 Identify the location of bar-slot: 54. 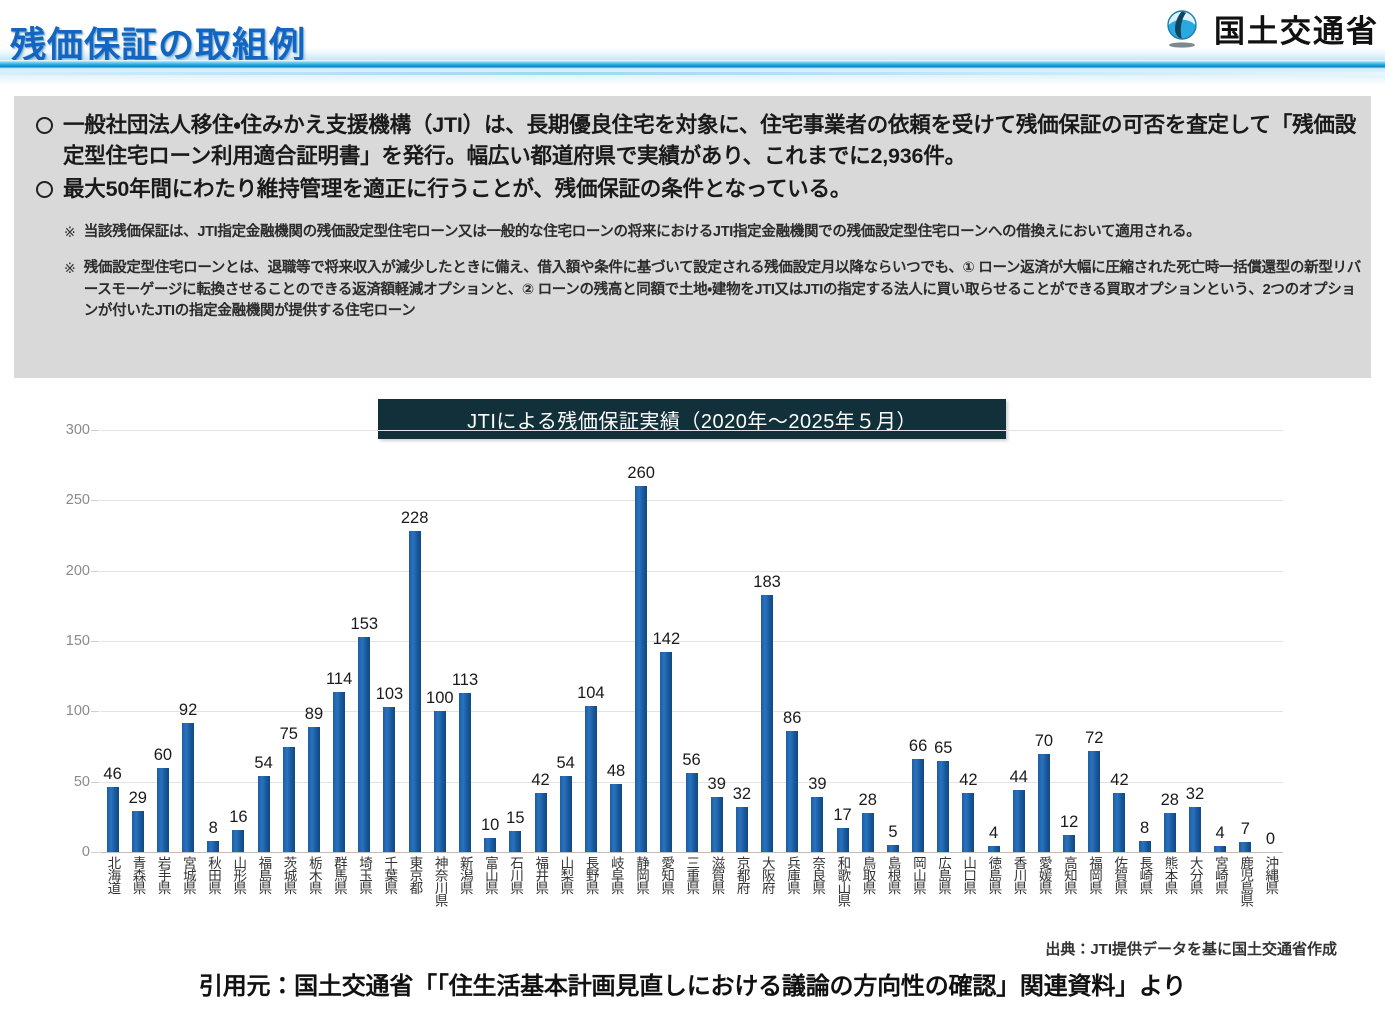
(263, 641).